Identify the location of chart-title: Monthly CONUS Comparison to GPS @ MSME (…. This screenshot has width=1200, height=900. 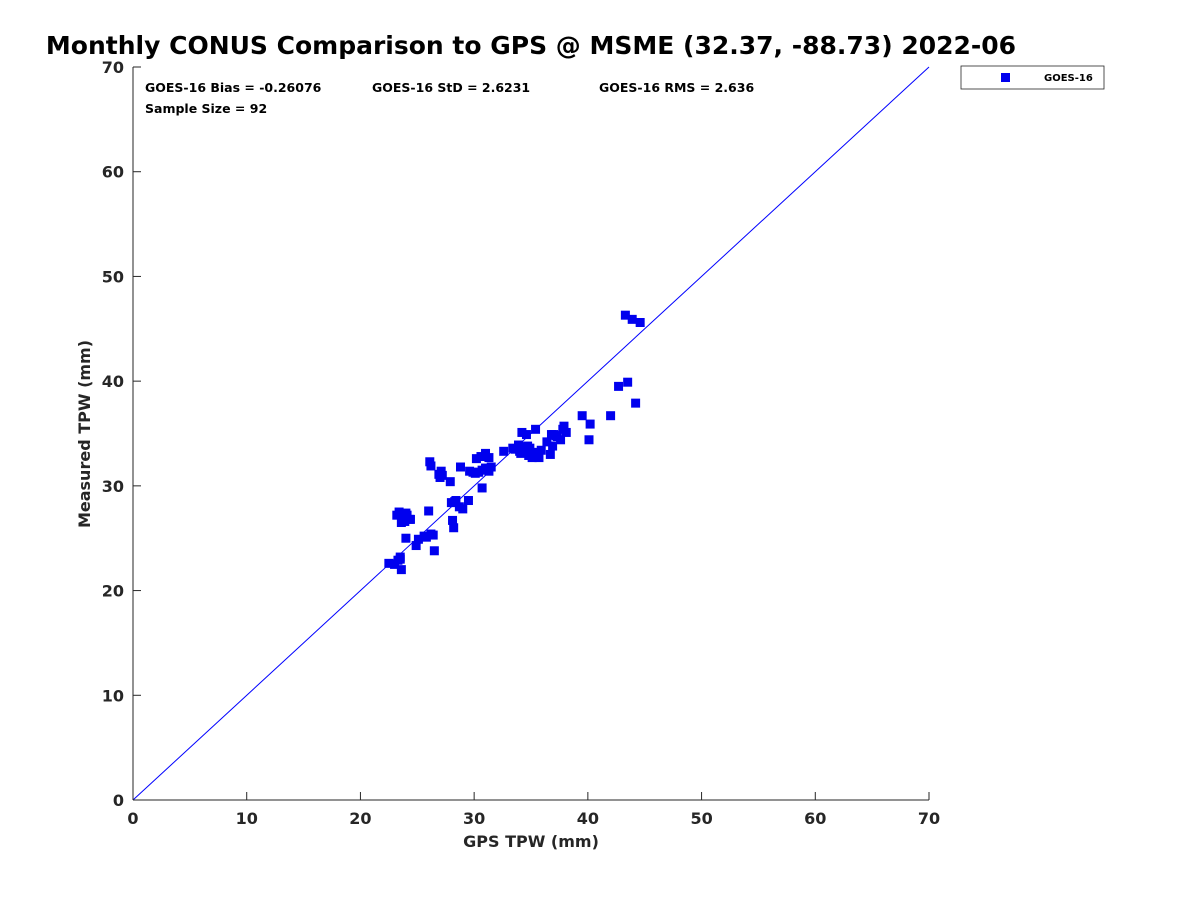
(531, 45).